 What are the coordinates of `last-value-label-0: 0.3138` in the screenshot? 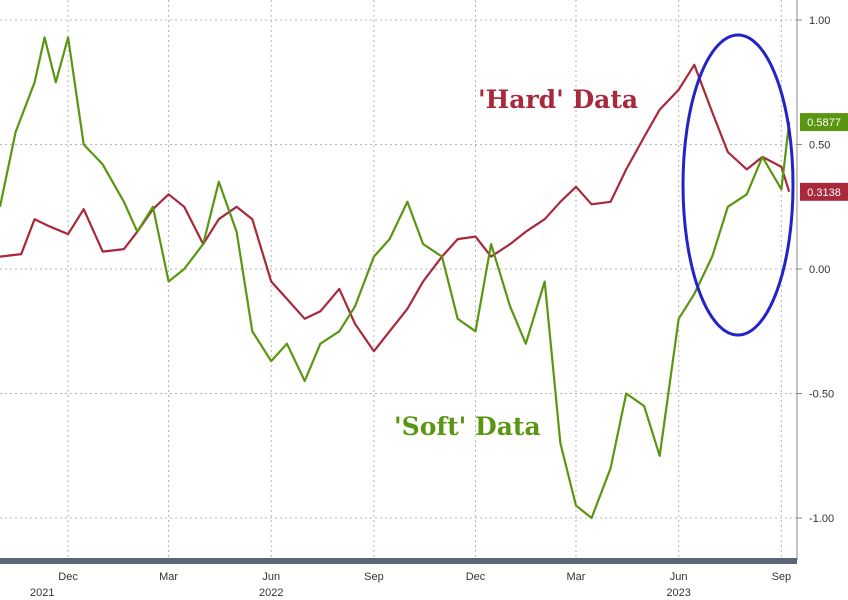 It's located at (824, 193).